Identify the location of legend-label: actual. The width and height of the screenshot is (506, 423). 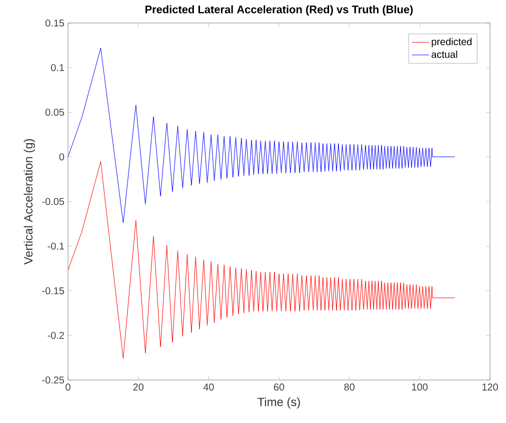
(445, 54).